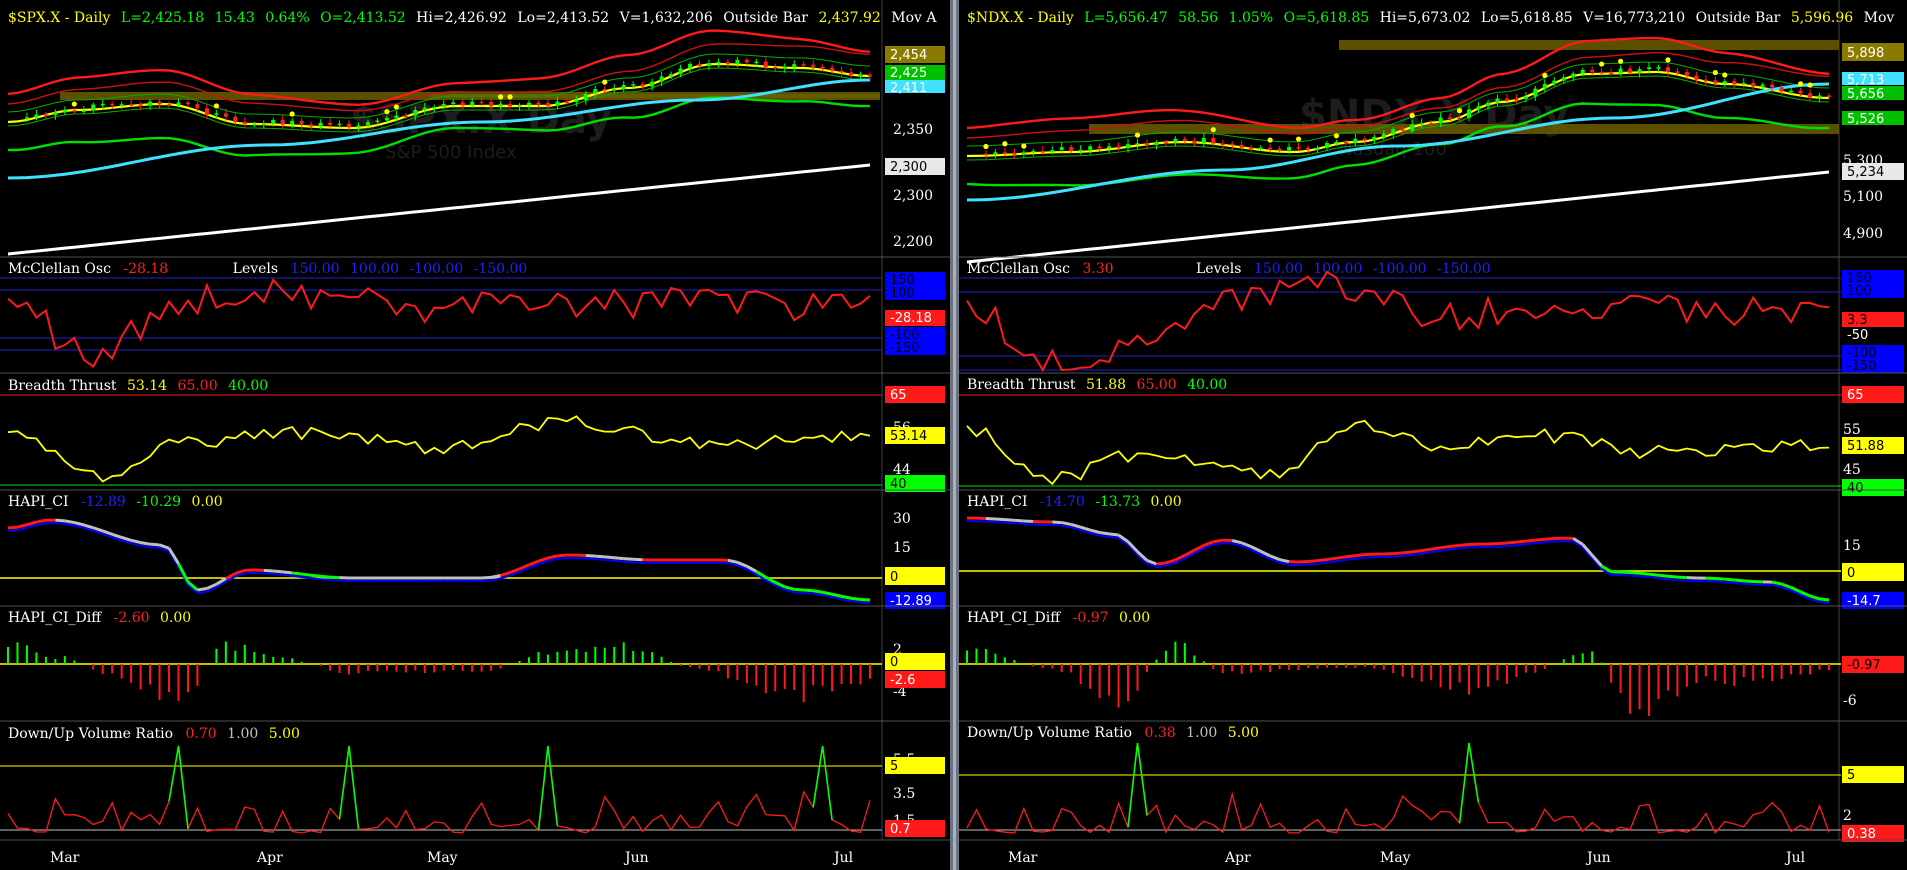 The image size is (1907, 870). I want to click on hapi-diff-tag: -2.6, so click(915, 679).